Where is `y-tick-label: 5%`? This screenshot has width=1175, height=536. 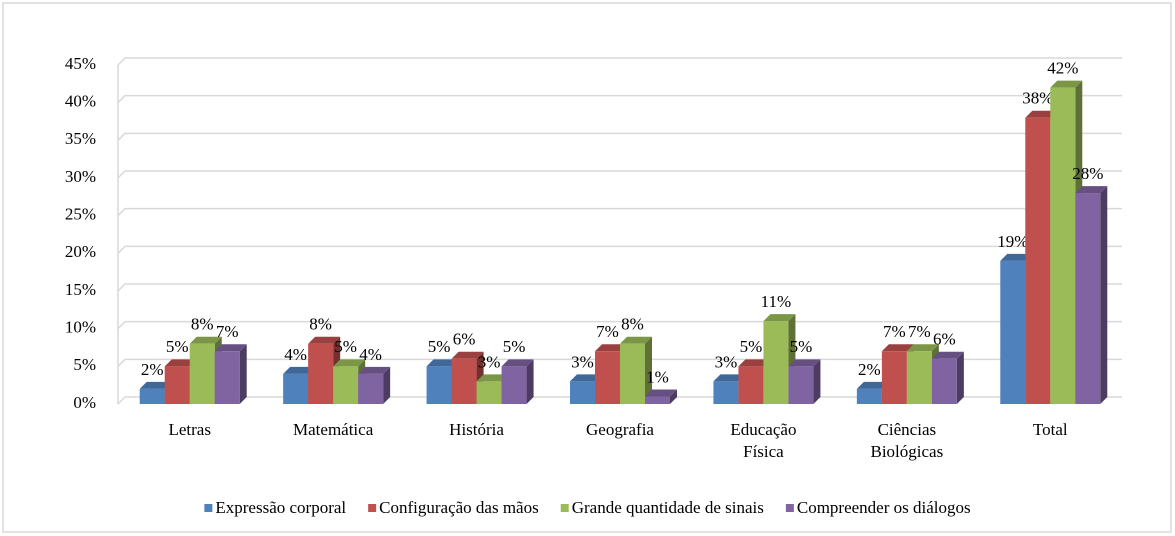
y-tick-label: 5% is located at coordinates (84, 364).